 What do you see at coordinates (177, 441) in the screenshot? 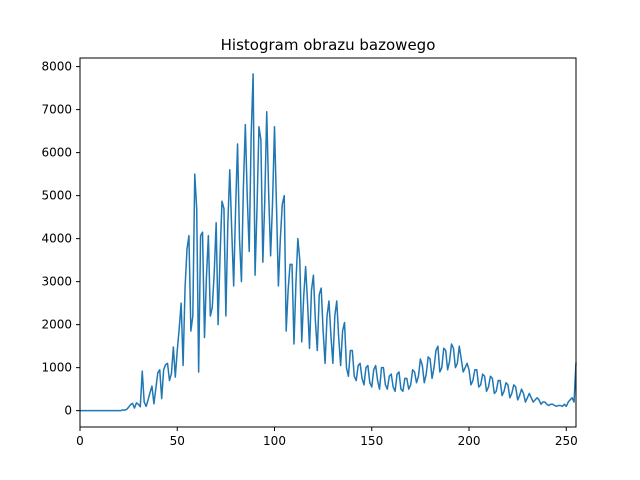
I see `x-tick-label: 50` at bounding box center [177, 441].